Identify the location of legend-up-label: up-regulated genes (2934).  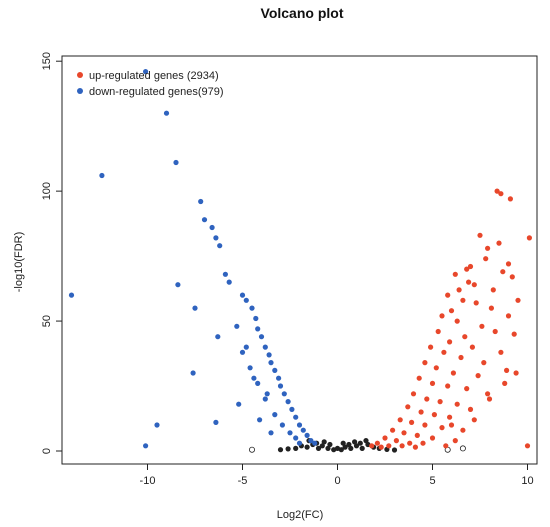
(154, 76).